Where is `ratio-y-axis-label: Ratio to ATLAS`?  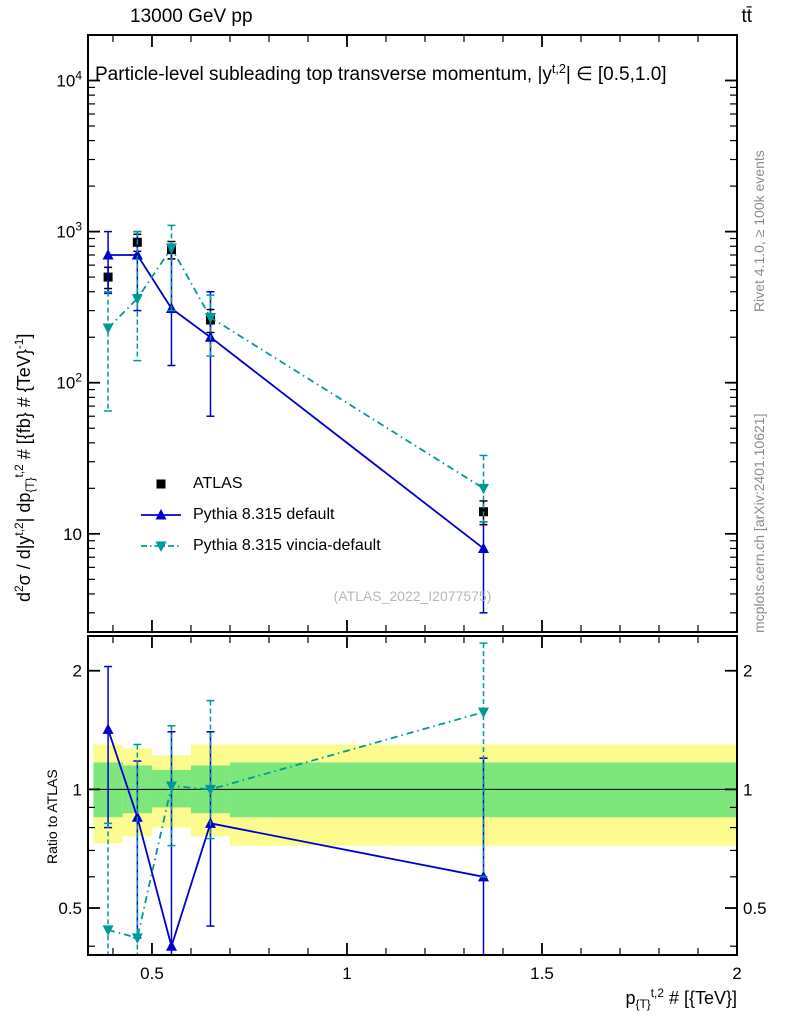
ratio-y-axis-label: Ratio to ATLAS is located at coordinates (52, 816).